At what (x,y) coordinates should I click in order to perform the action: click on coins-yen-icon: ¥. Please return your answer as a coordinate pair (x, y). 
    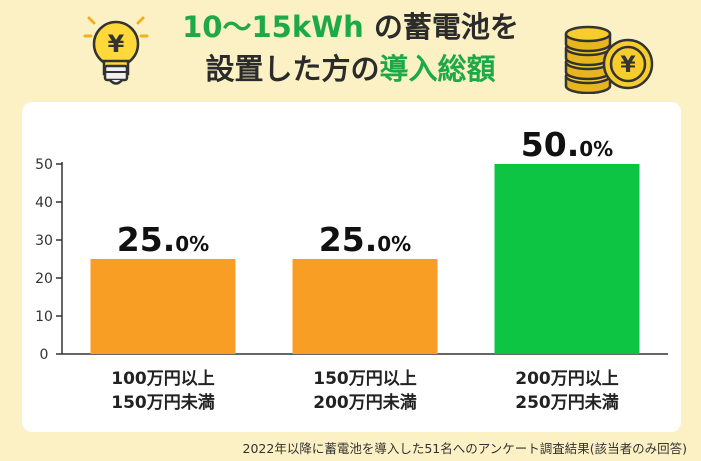
    Looking at the image, I should click on (609, 59).